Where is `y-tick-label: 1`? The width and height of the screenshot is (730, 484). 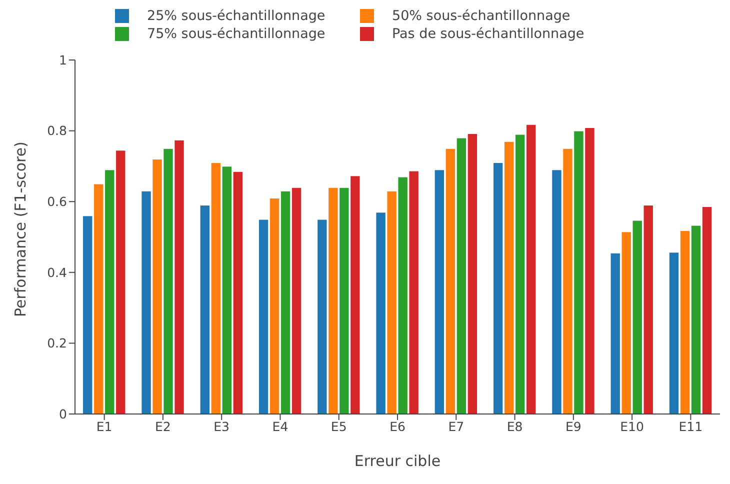
y-tick-label: 1 is located at coordinates (63, 60).